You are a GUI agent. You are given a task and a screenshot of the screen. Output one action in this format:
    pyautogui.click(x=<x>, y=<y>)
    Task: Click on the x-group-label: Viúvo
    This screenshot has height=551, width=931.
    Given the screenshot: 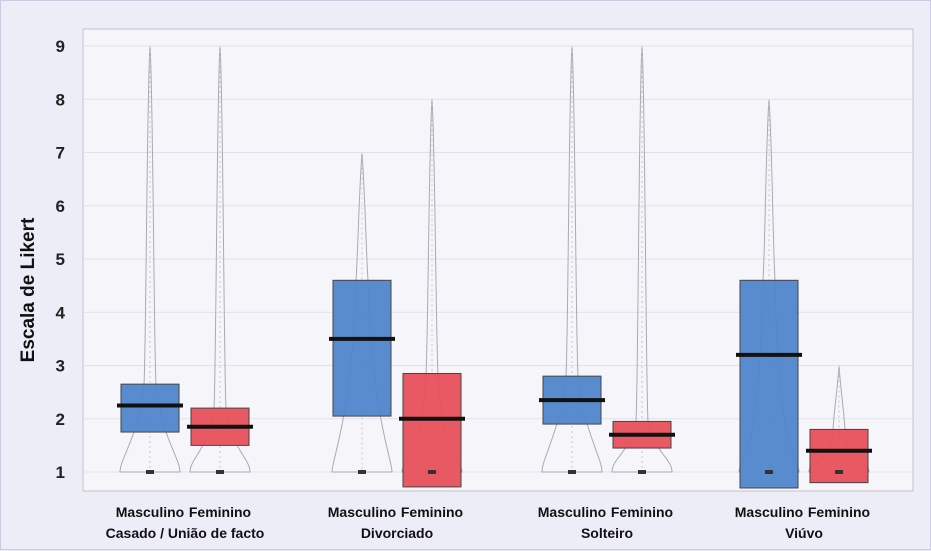 What is the action you would take?
    pyautogui.click(x=804, y=533)
    